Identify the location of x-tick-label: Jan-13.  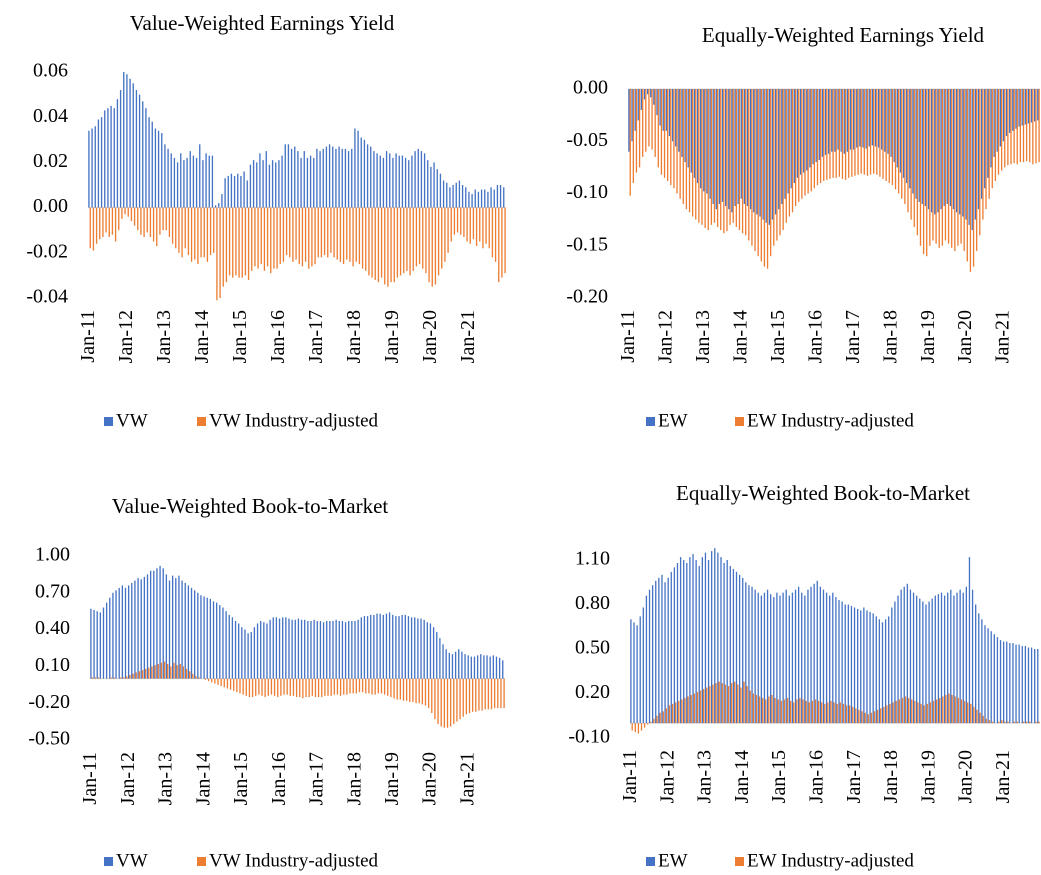
(705, 776).